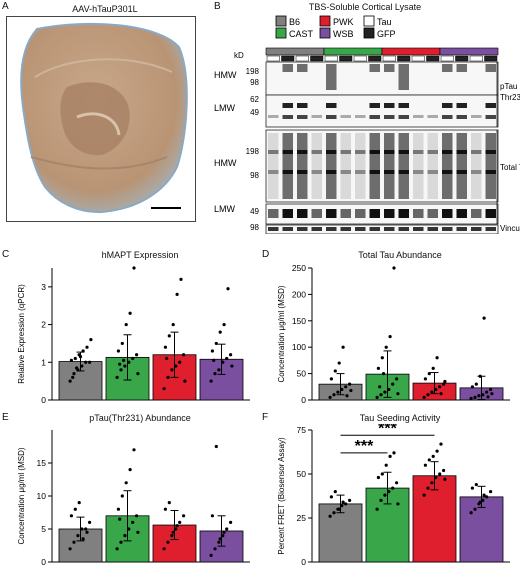 The height and width of the screenshot is (574, 520). What do you see at coordinates (325, 33) in the screenshot?
I see `legend-swatch-wsb` at bounding box center [325, 33].